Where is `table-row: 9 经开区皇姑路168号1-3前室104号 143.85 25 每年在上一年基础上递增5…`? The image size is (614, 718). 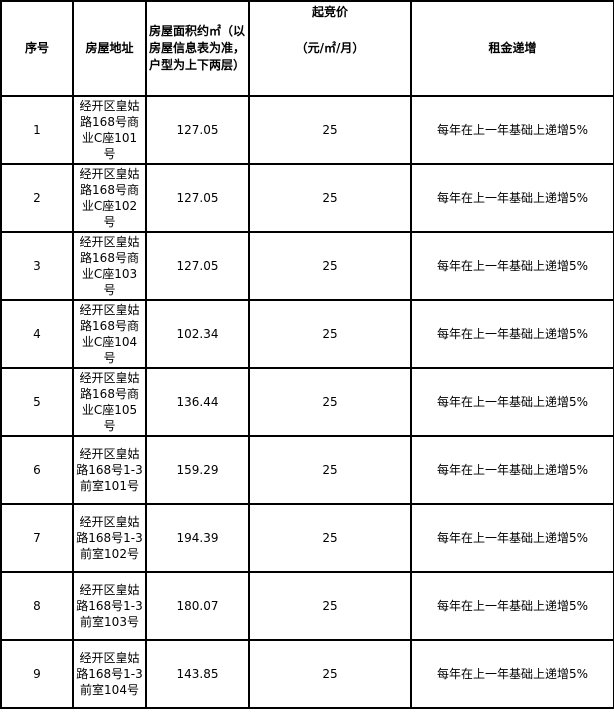
table-row: 9 经开区皇姑路168号1-3前室104号 143.85 25 每年在上一年基础上递增5… is located at coordinates (307, 674).